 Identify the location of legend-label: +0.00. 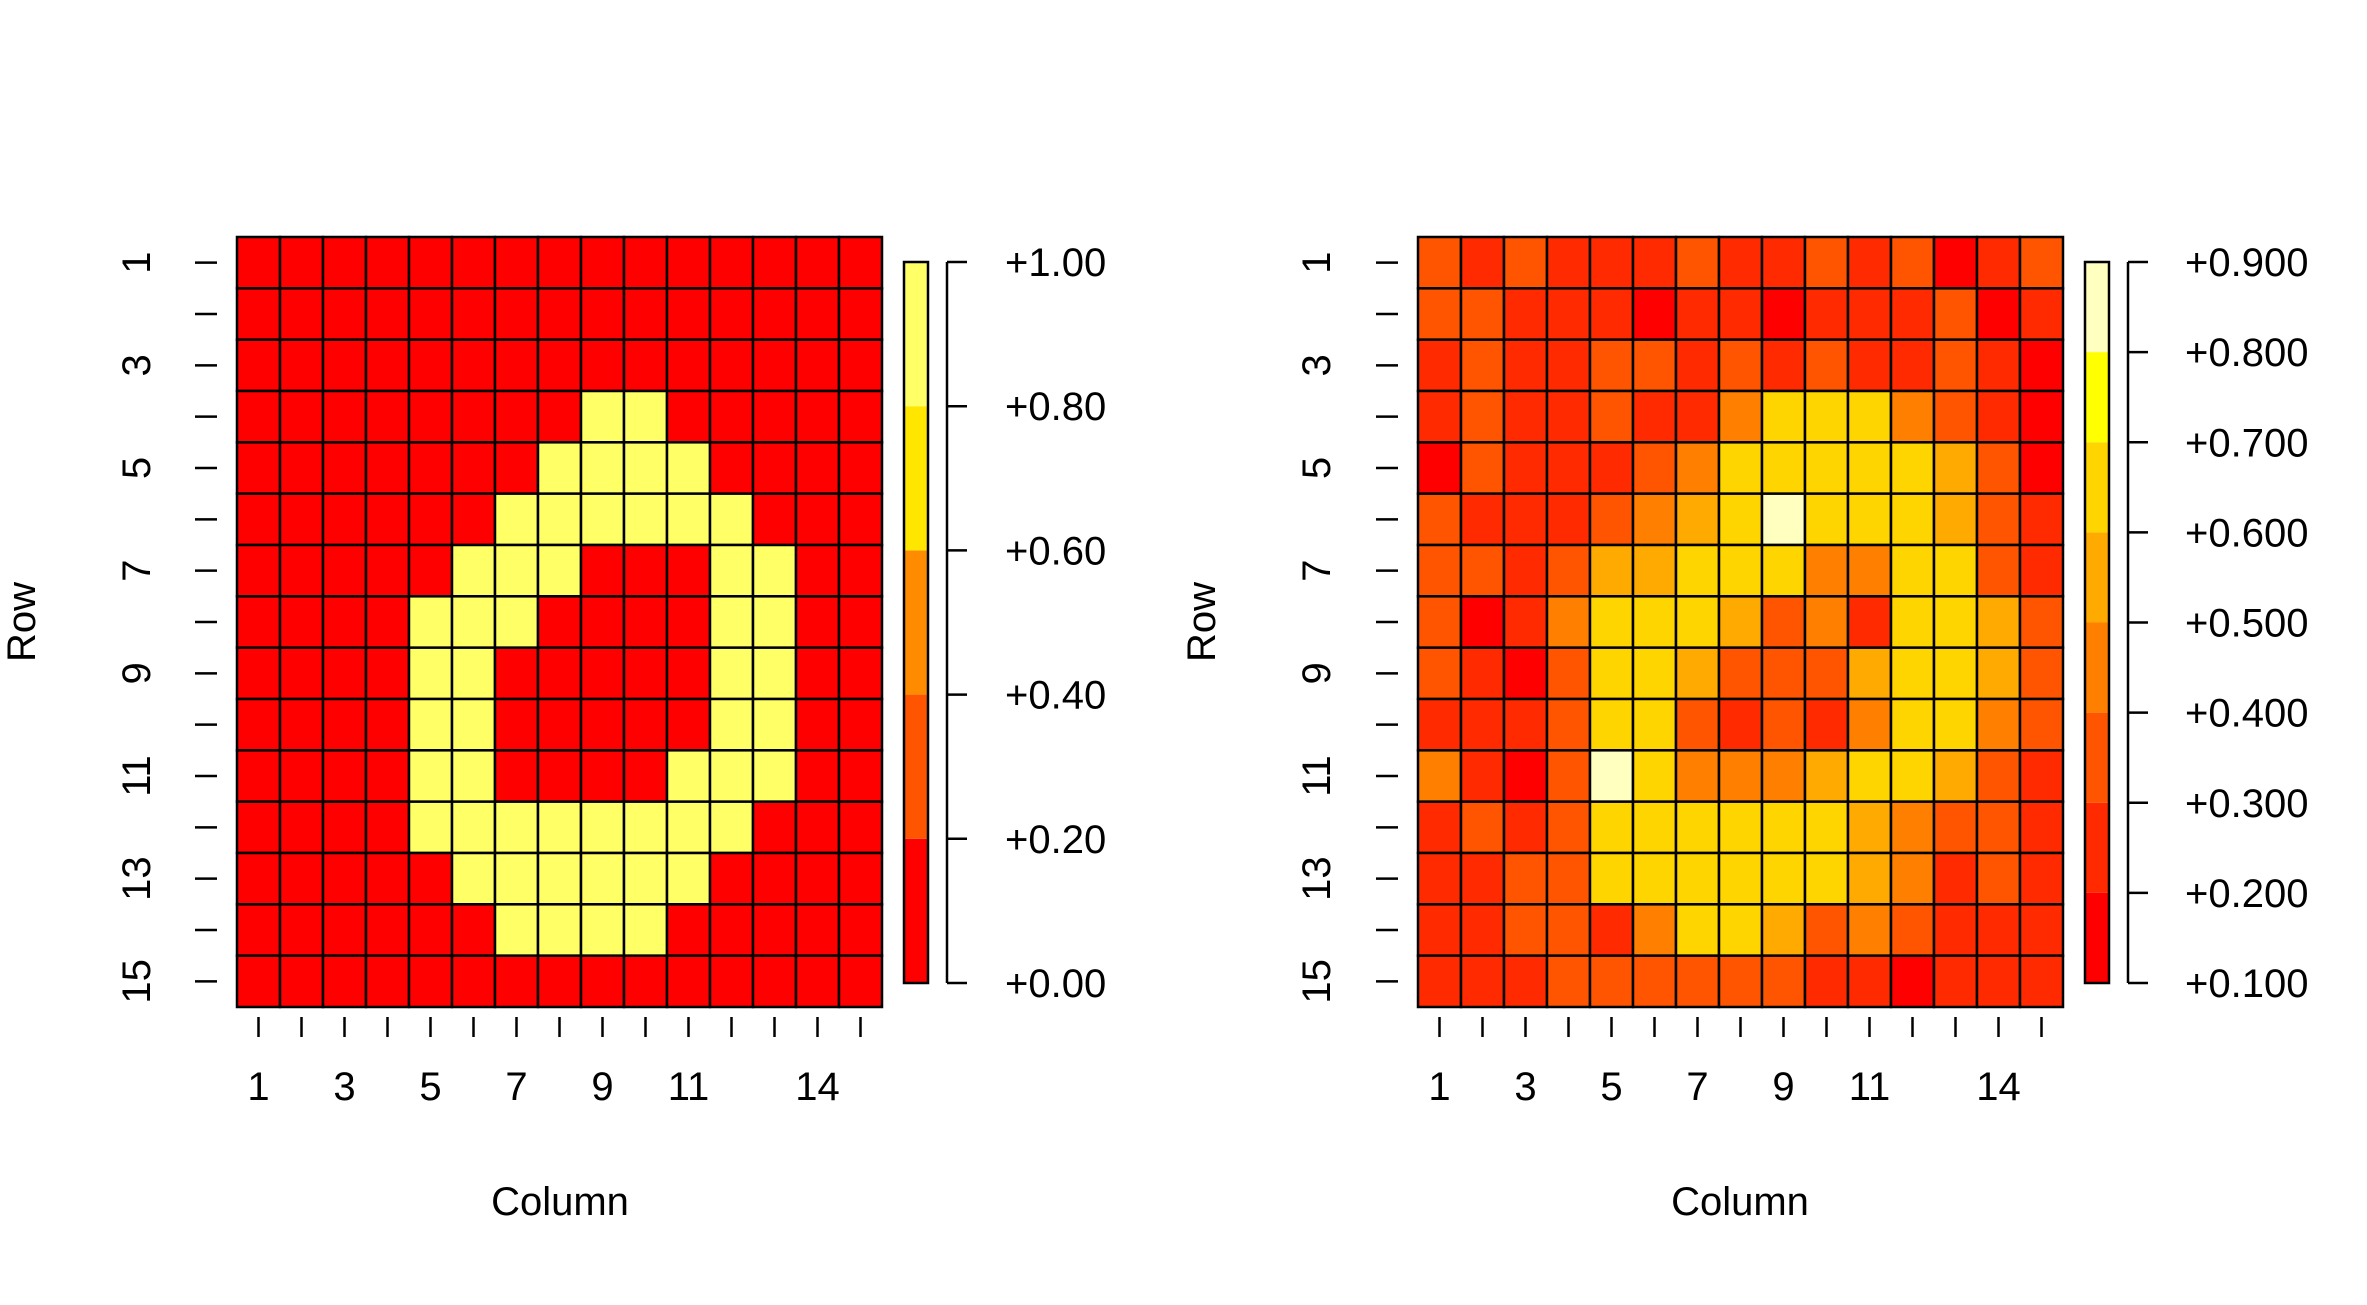
(1055, 984).